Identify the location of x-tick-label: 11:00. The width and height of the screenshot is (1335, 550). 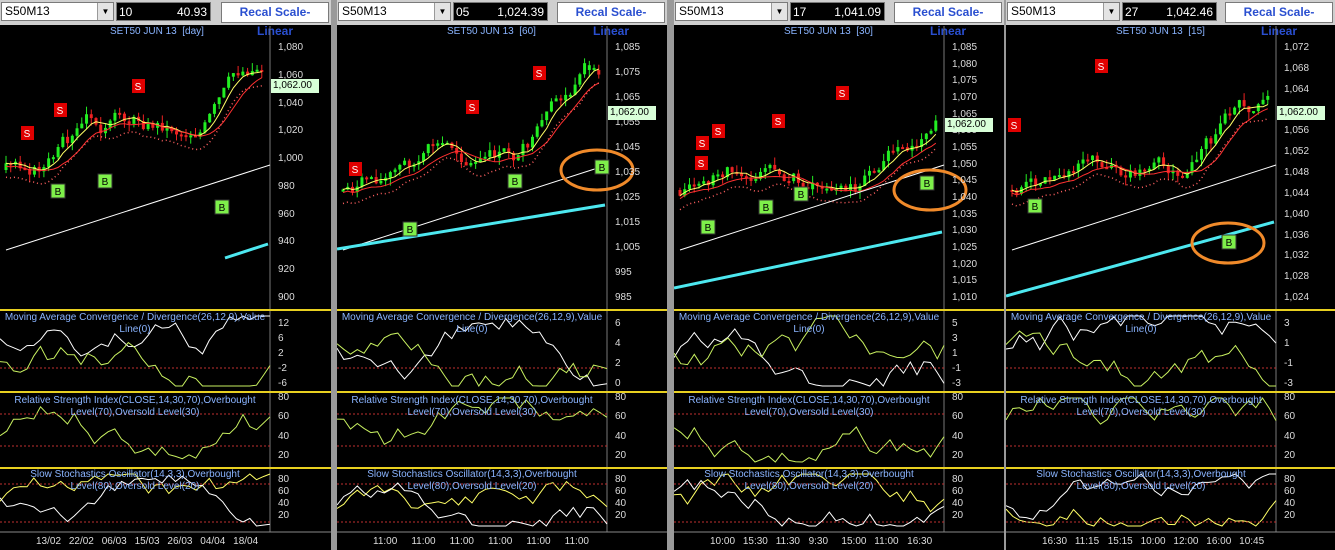
(500, 541).